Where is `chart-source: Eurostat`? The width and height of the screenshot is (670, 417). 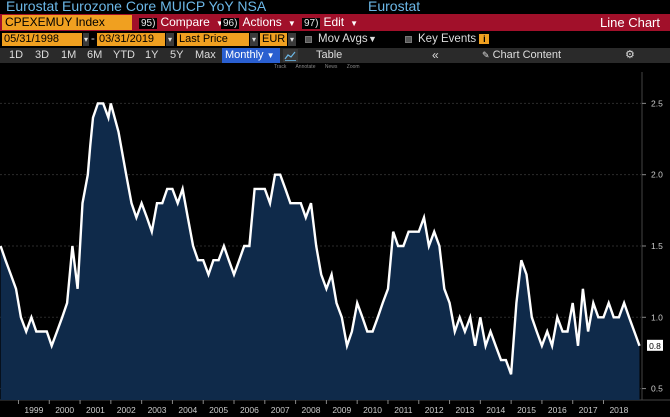
chart-source: Eurostat is located at coordinates (394, 7).